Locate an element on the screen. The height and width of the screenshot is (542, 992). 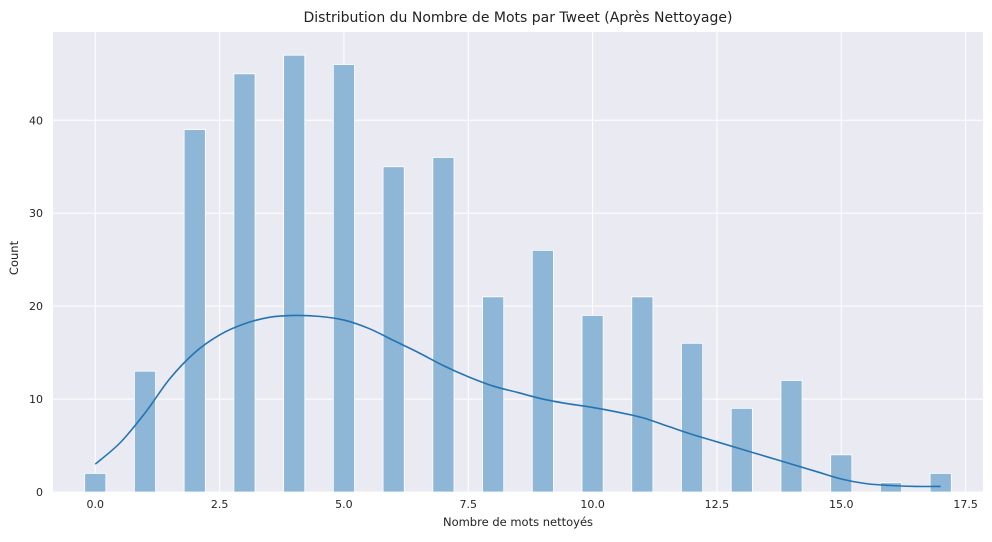
x-tick-label: 0.0 is located at coordinates (96, 504).